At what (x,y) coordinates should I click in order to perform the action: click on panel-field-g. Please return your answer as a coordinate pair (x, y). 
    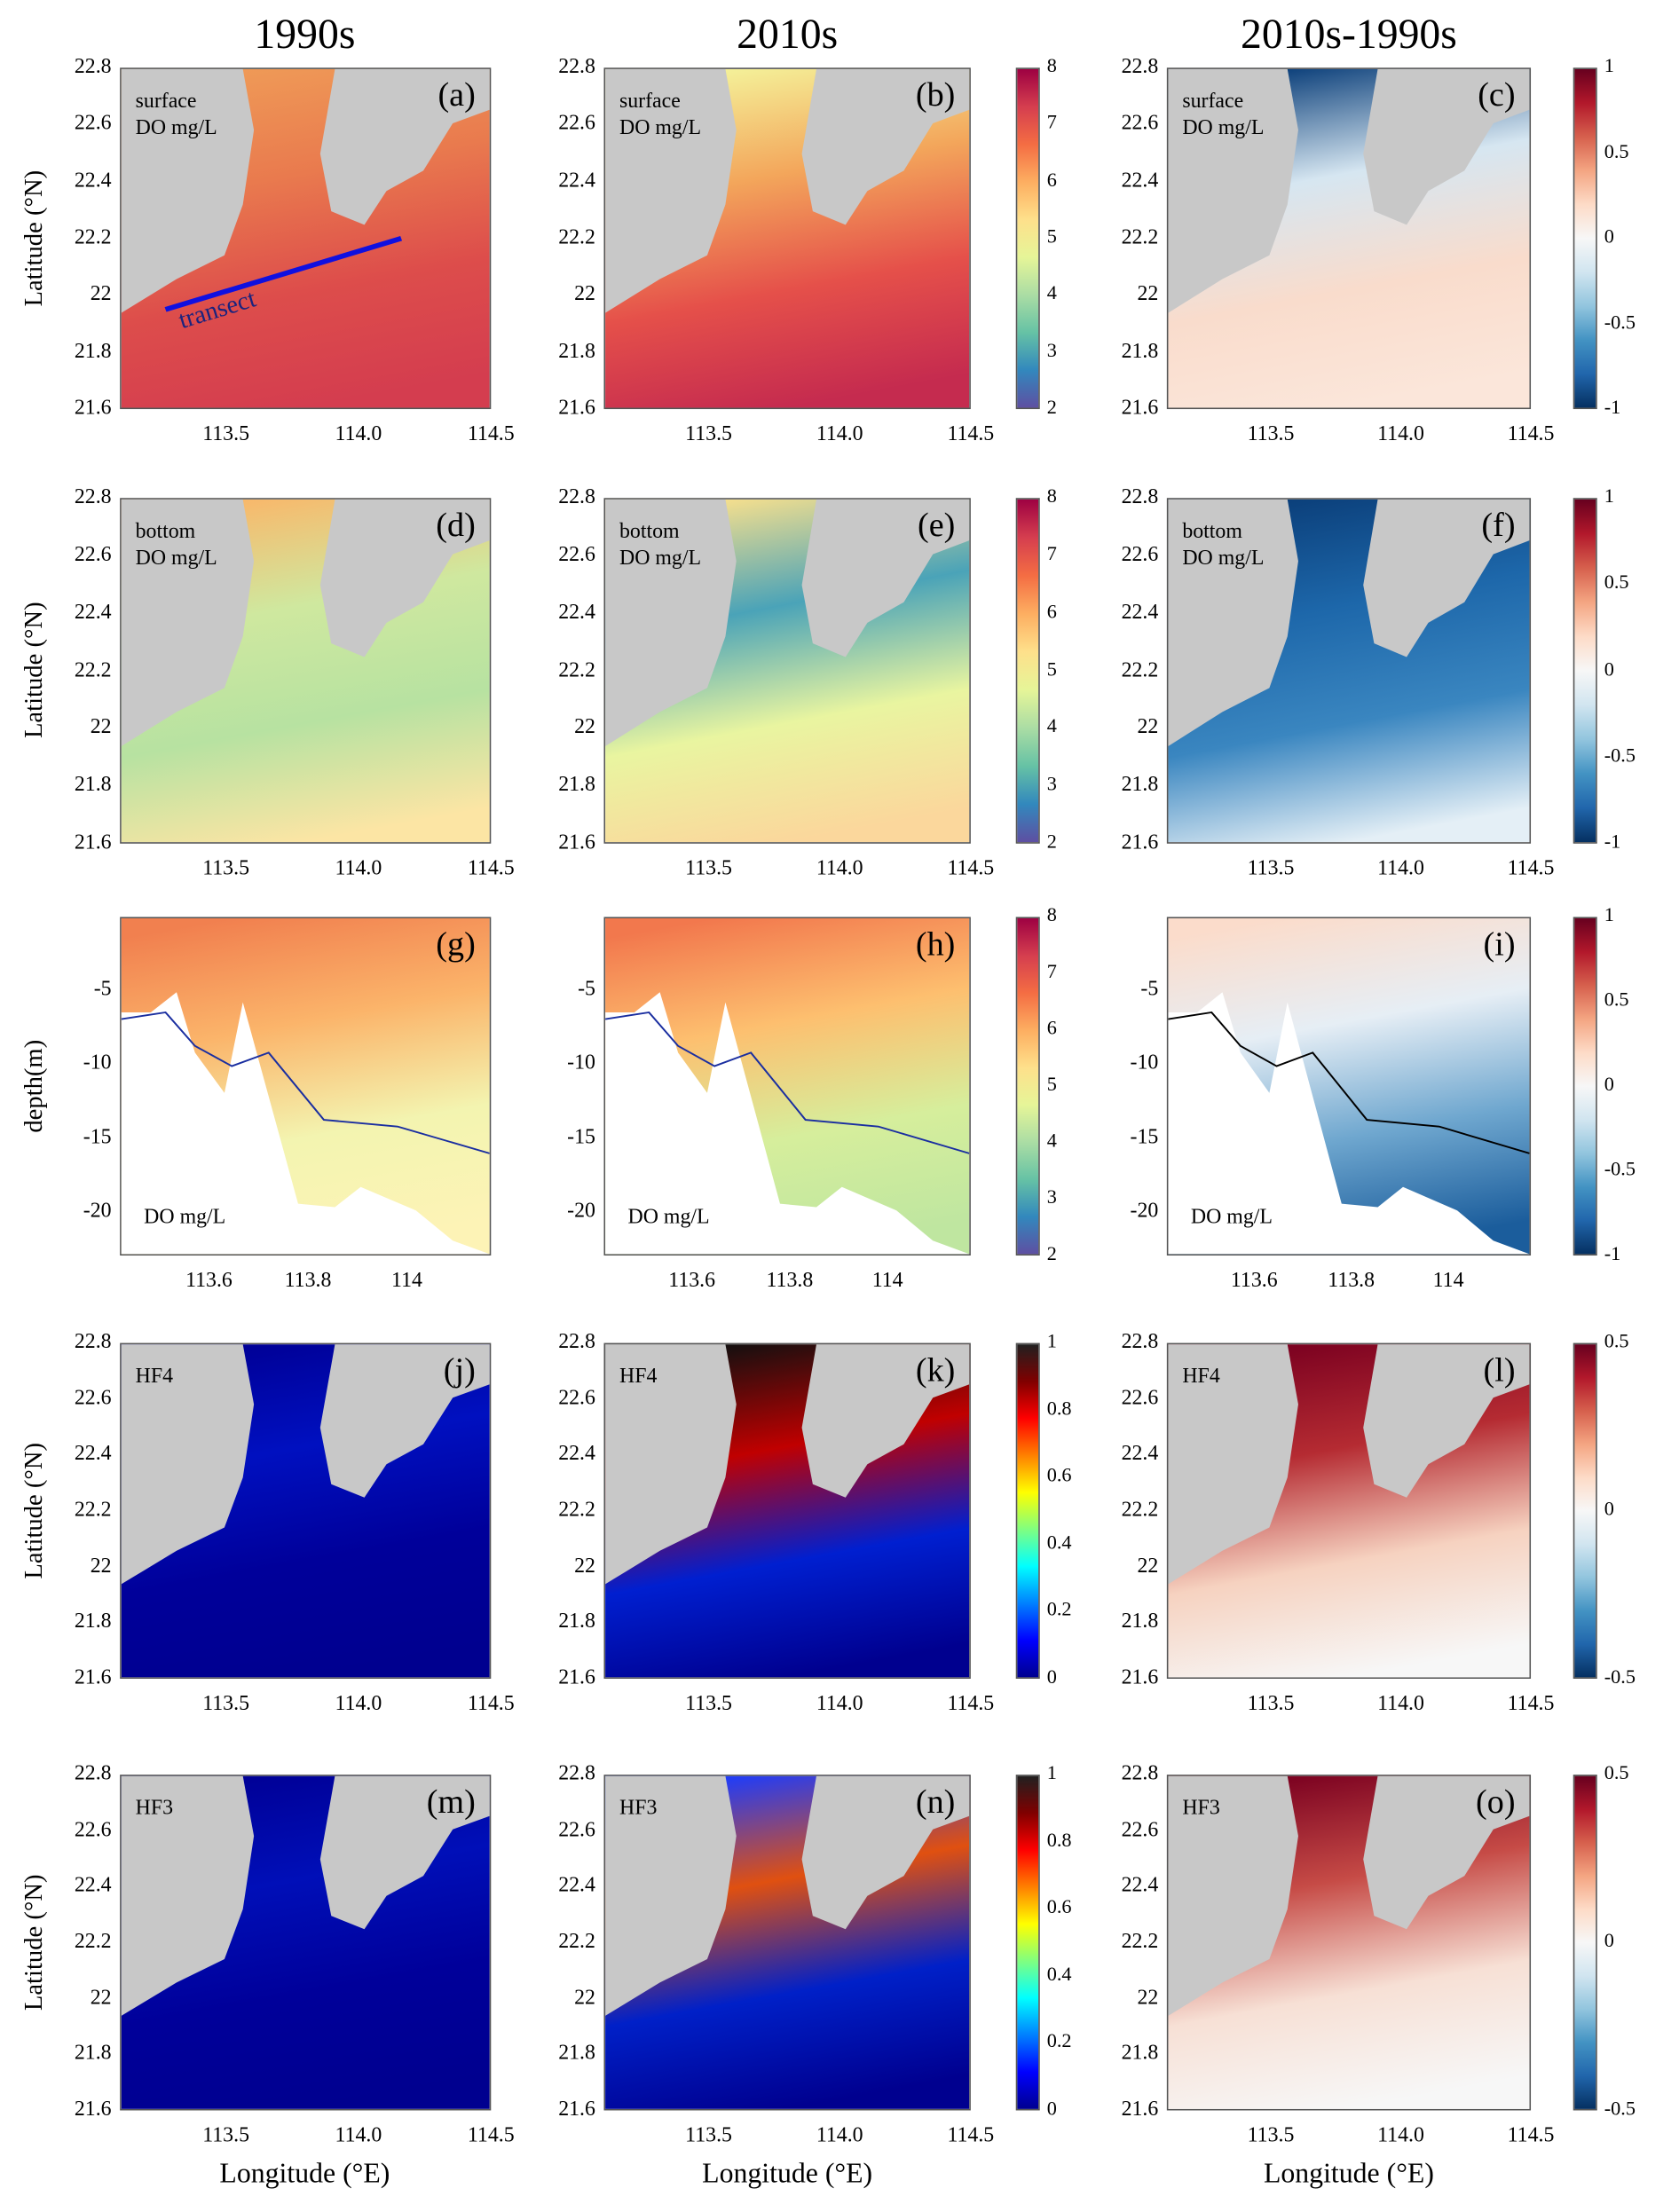
    Looking at the image, I should click on (306, 1087).